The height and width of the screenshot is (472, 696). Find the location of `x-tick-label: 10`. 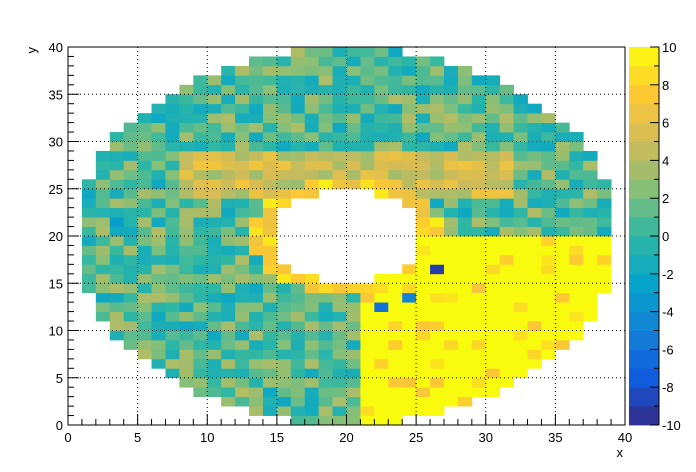

x-tick-label: 10 is located at coordinates (207, 437).